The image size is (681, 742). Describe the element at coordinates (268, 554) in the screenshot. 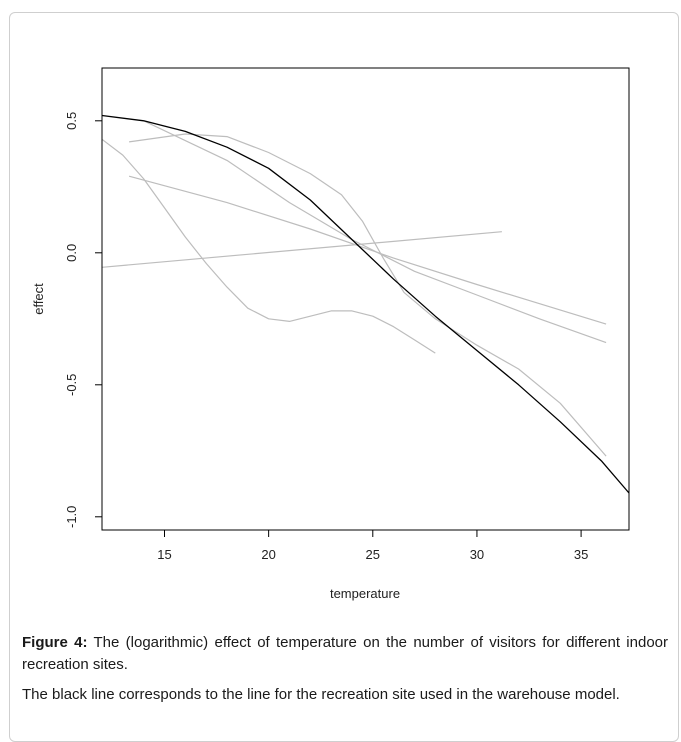

I see `x-tick-label: 20` at that location.